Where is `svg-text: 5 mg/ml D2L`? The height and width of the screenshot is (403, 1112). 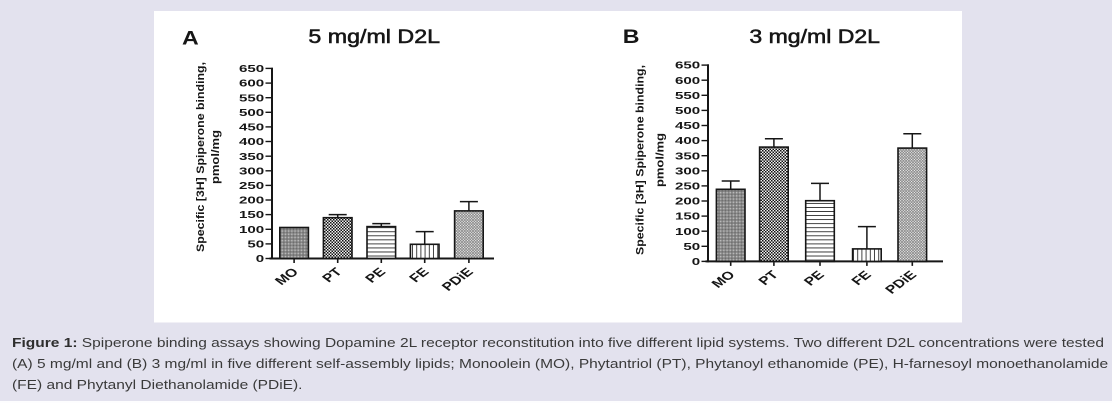 svg-text: 5 mg/ml D2L is located at coordinates (374, 37).